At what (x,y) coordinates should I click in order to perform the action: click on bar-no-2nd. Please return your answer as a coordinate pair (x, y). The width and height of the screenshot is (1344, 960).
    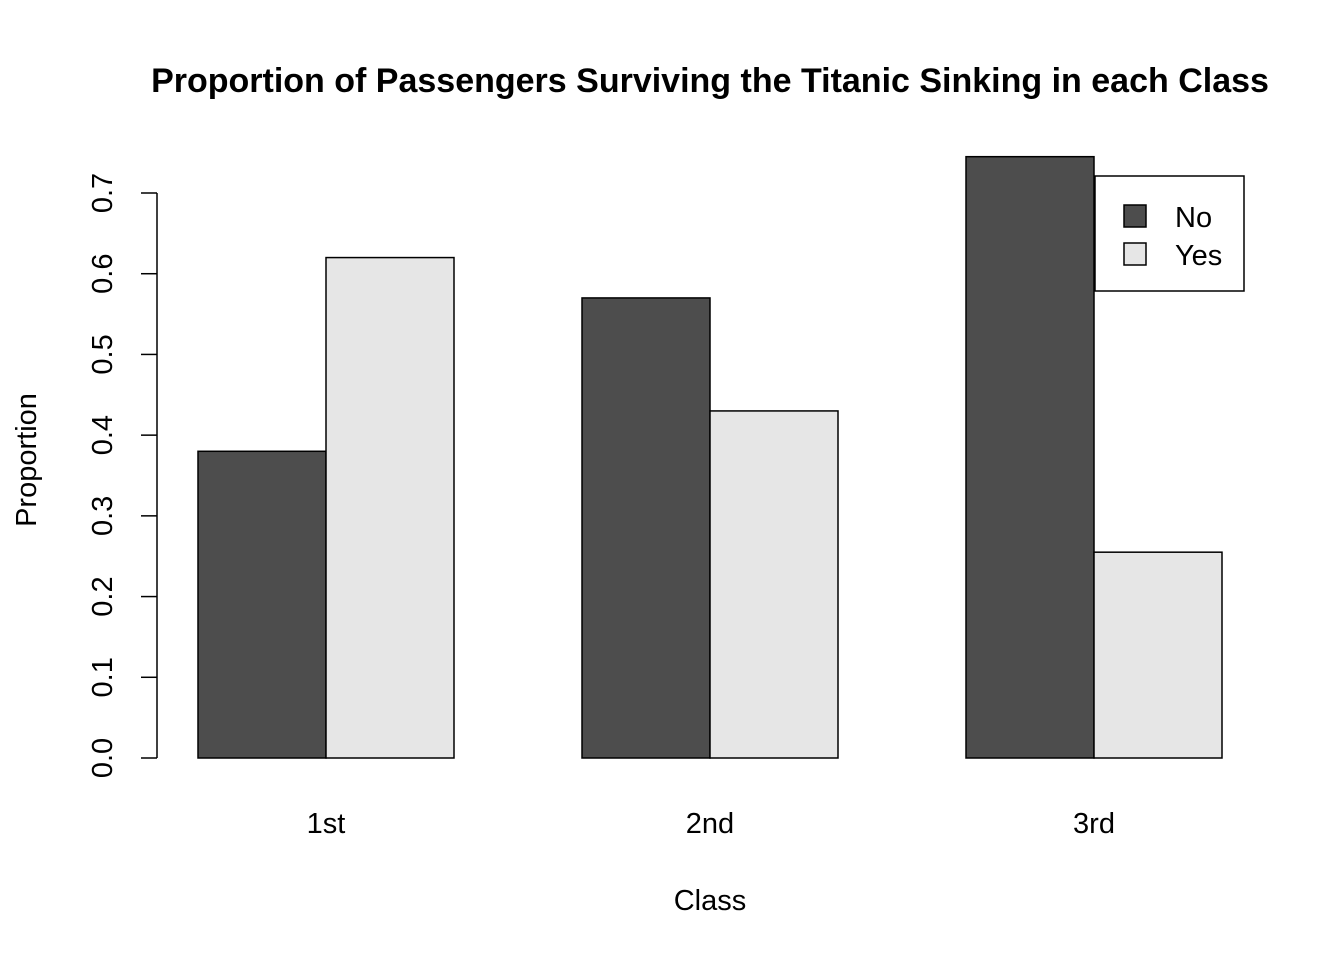
    Looking at the image, I should click on (646, 528).